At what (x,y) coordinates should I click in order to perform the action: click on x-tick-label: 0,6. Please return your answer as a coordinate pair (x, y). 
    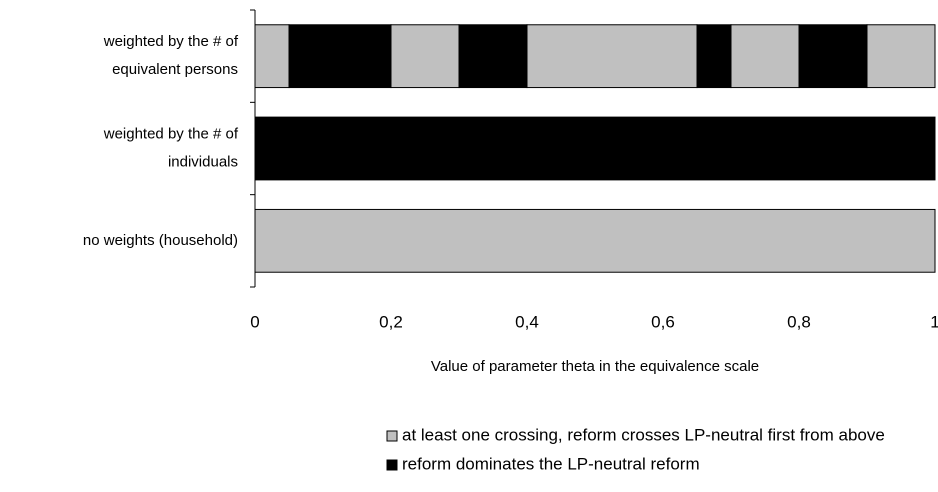
    Looking at the image, I should click on (663, 321).